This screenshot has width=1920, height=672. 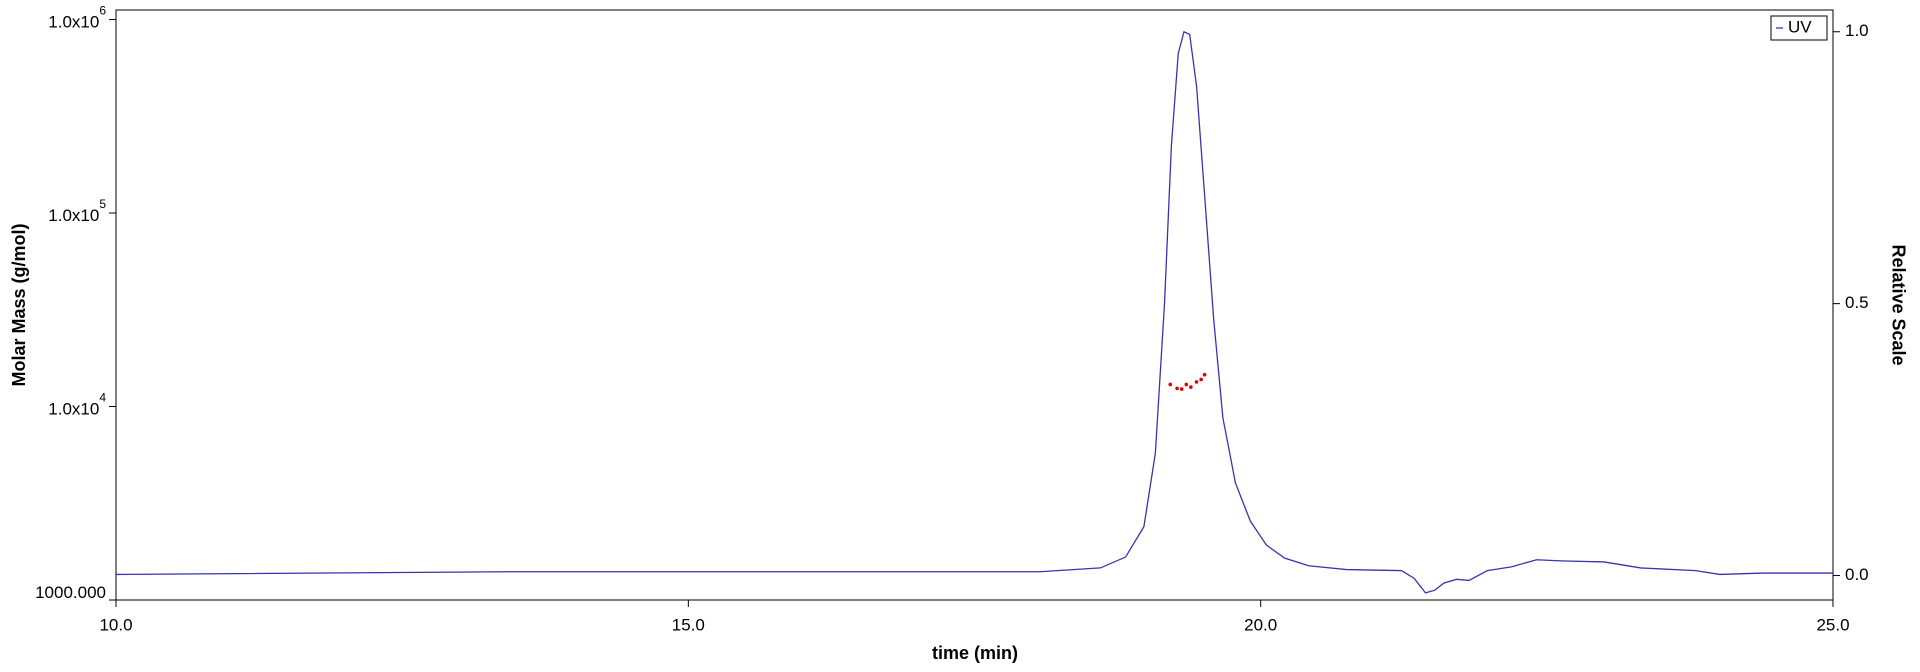 I want to click on y-tick-label: 1.0x10⁶, so click(x=77, y=18).